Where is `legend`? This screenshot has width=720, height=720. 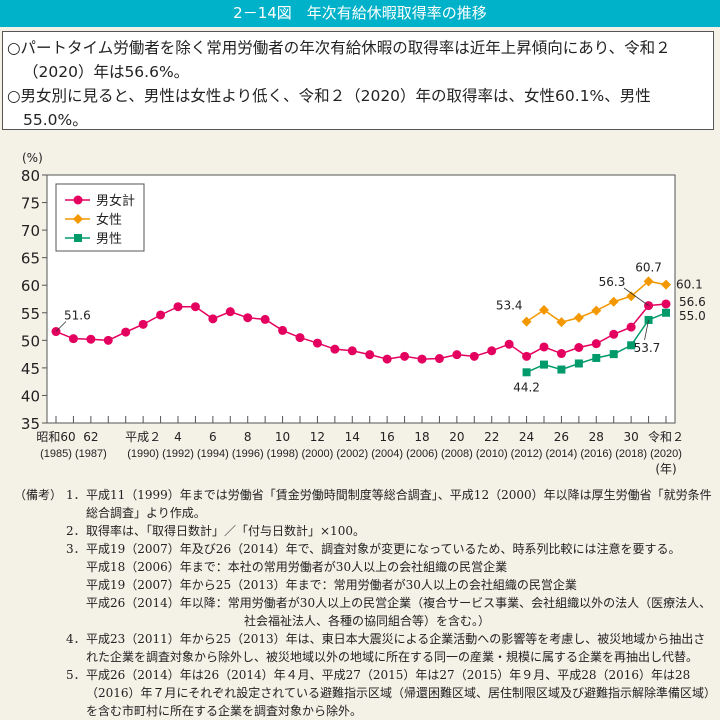
legend is located at coordinates (100, 217).